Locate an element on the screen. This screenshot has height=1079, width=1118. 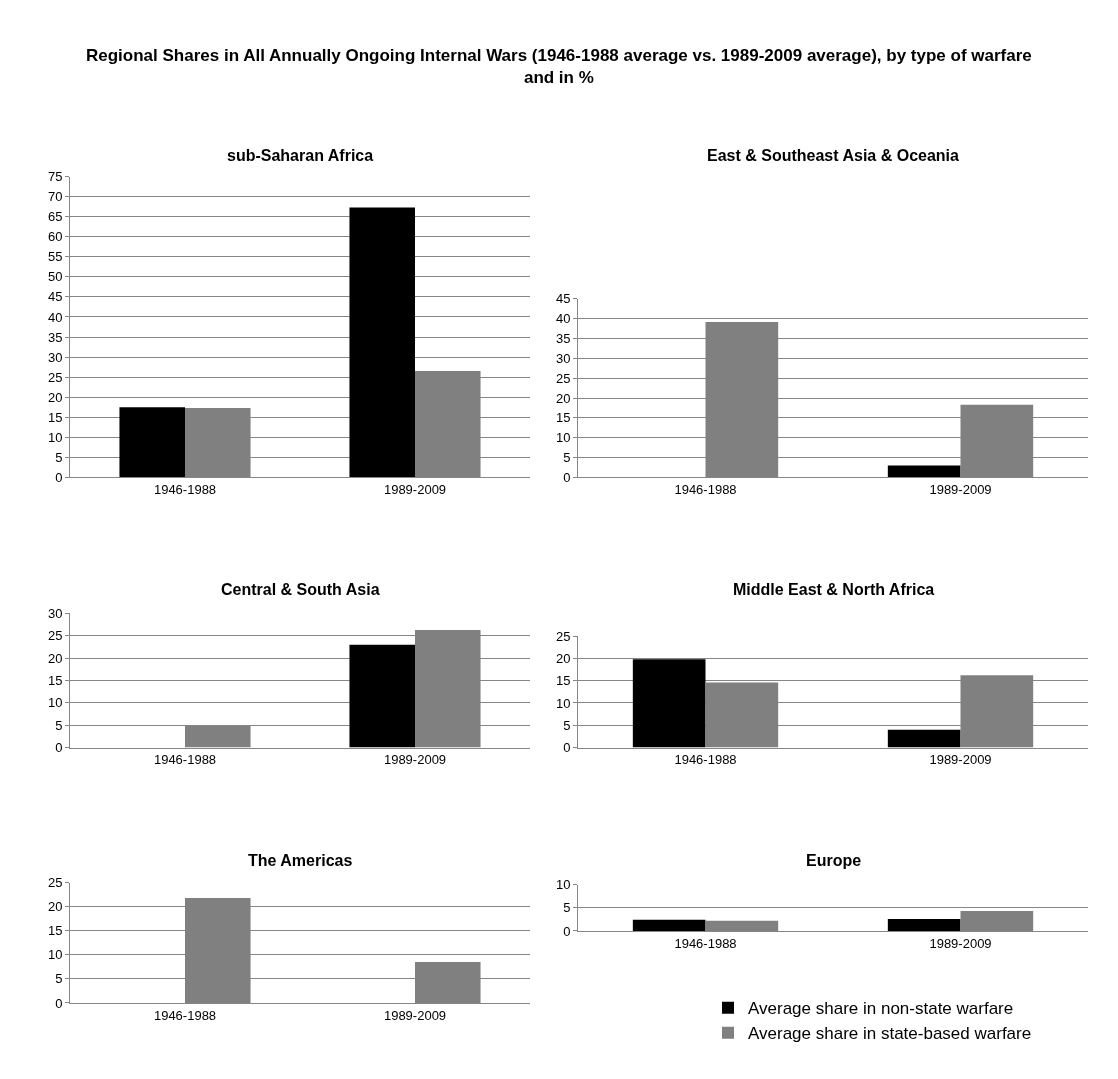
y-tick-label: 65 is located at coordinates (55, 217).